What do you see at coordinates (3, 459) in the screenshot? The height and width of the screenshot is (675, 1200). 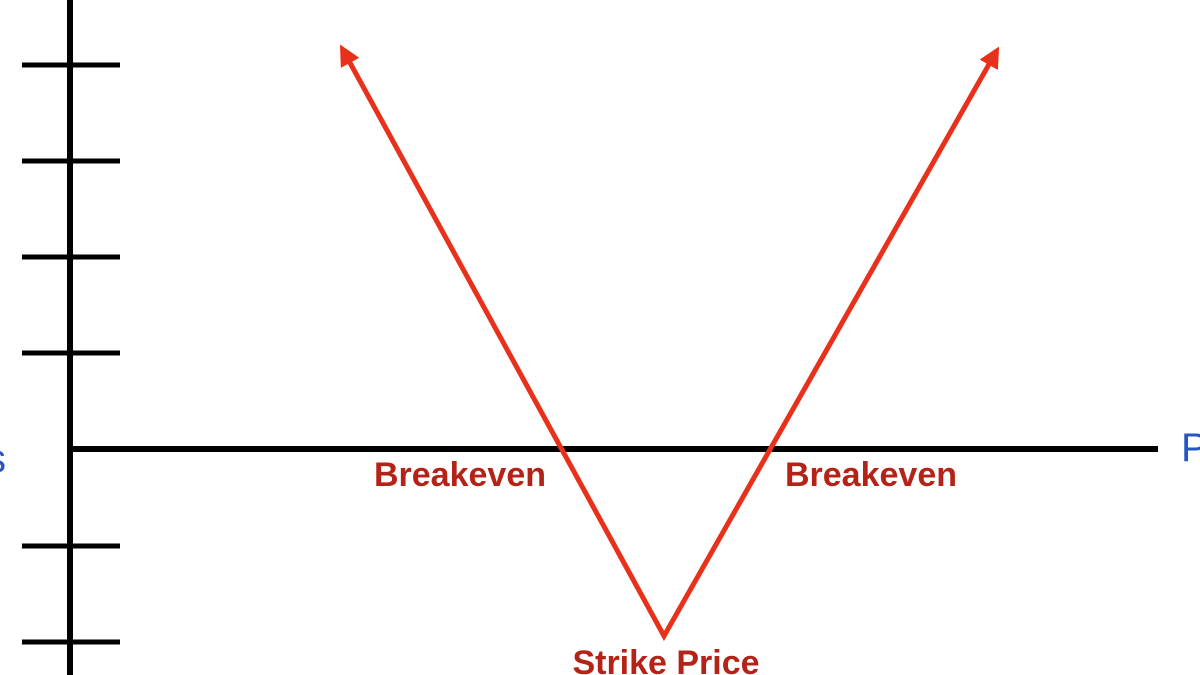 I see `y-axis-label: s` at bounding box center [3, 459].